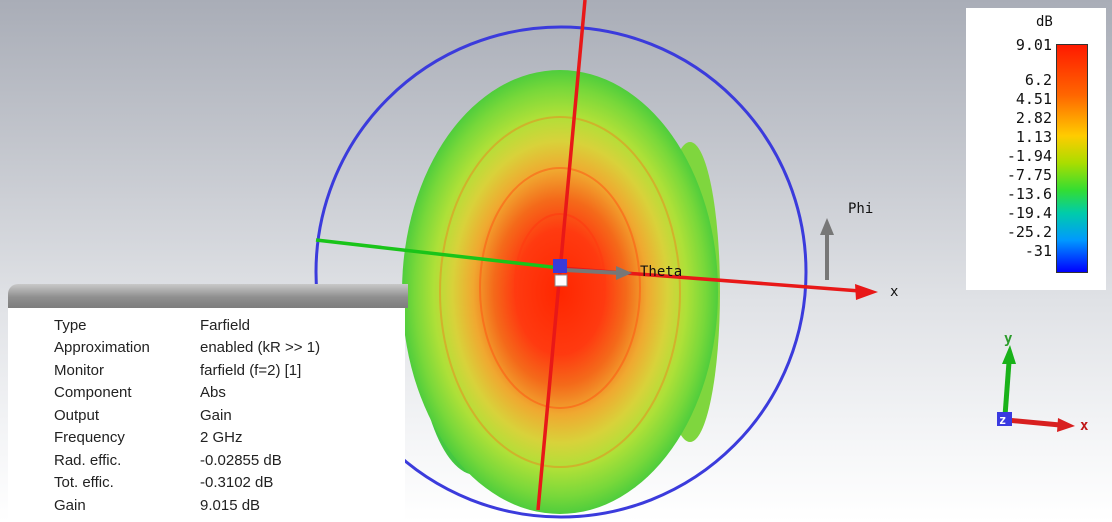 This screenshot has width=1112, height=522. What do you see at coordinates (1029, 232) in the screenshot?
I see `legend-label: -25.2` at bounding box center [1029, 232].